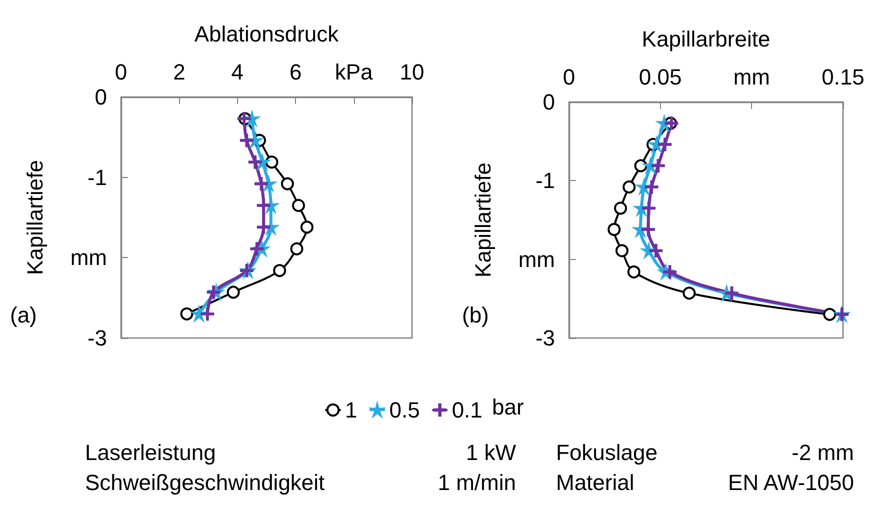 This screenshot has height=506, width=869. Describe the element at coordinates (706, 39) in the screenshot. I see `x-axis-title: Kapillarbreite` at that location.